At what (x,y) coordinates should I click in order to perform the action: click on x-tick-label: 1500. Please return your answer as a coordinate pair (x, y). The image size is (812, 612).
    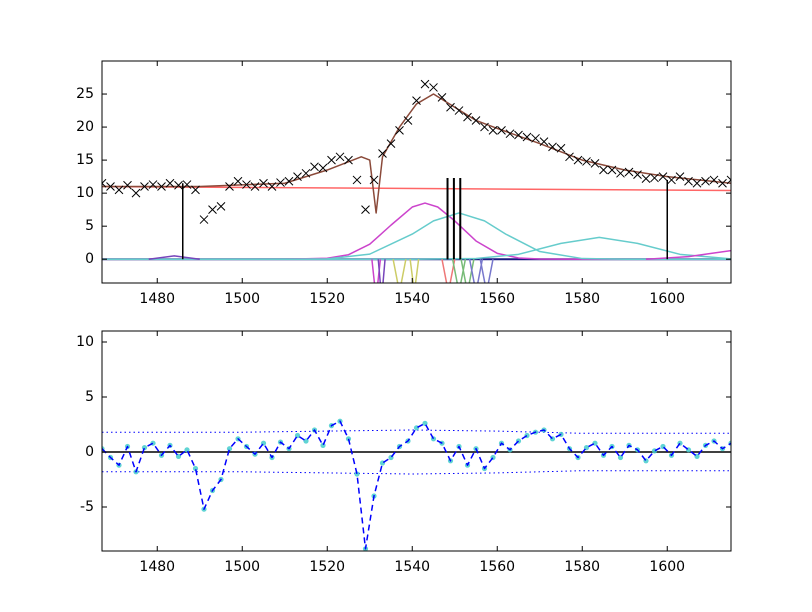
    Looking at the image, I should click on (242, 299).